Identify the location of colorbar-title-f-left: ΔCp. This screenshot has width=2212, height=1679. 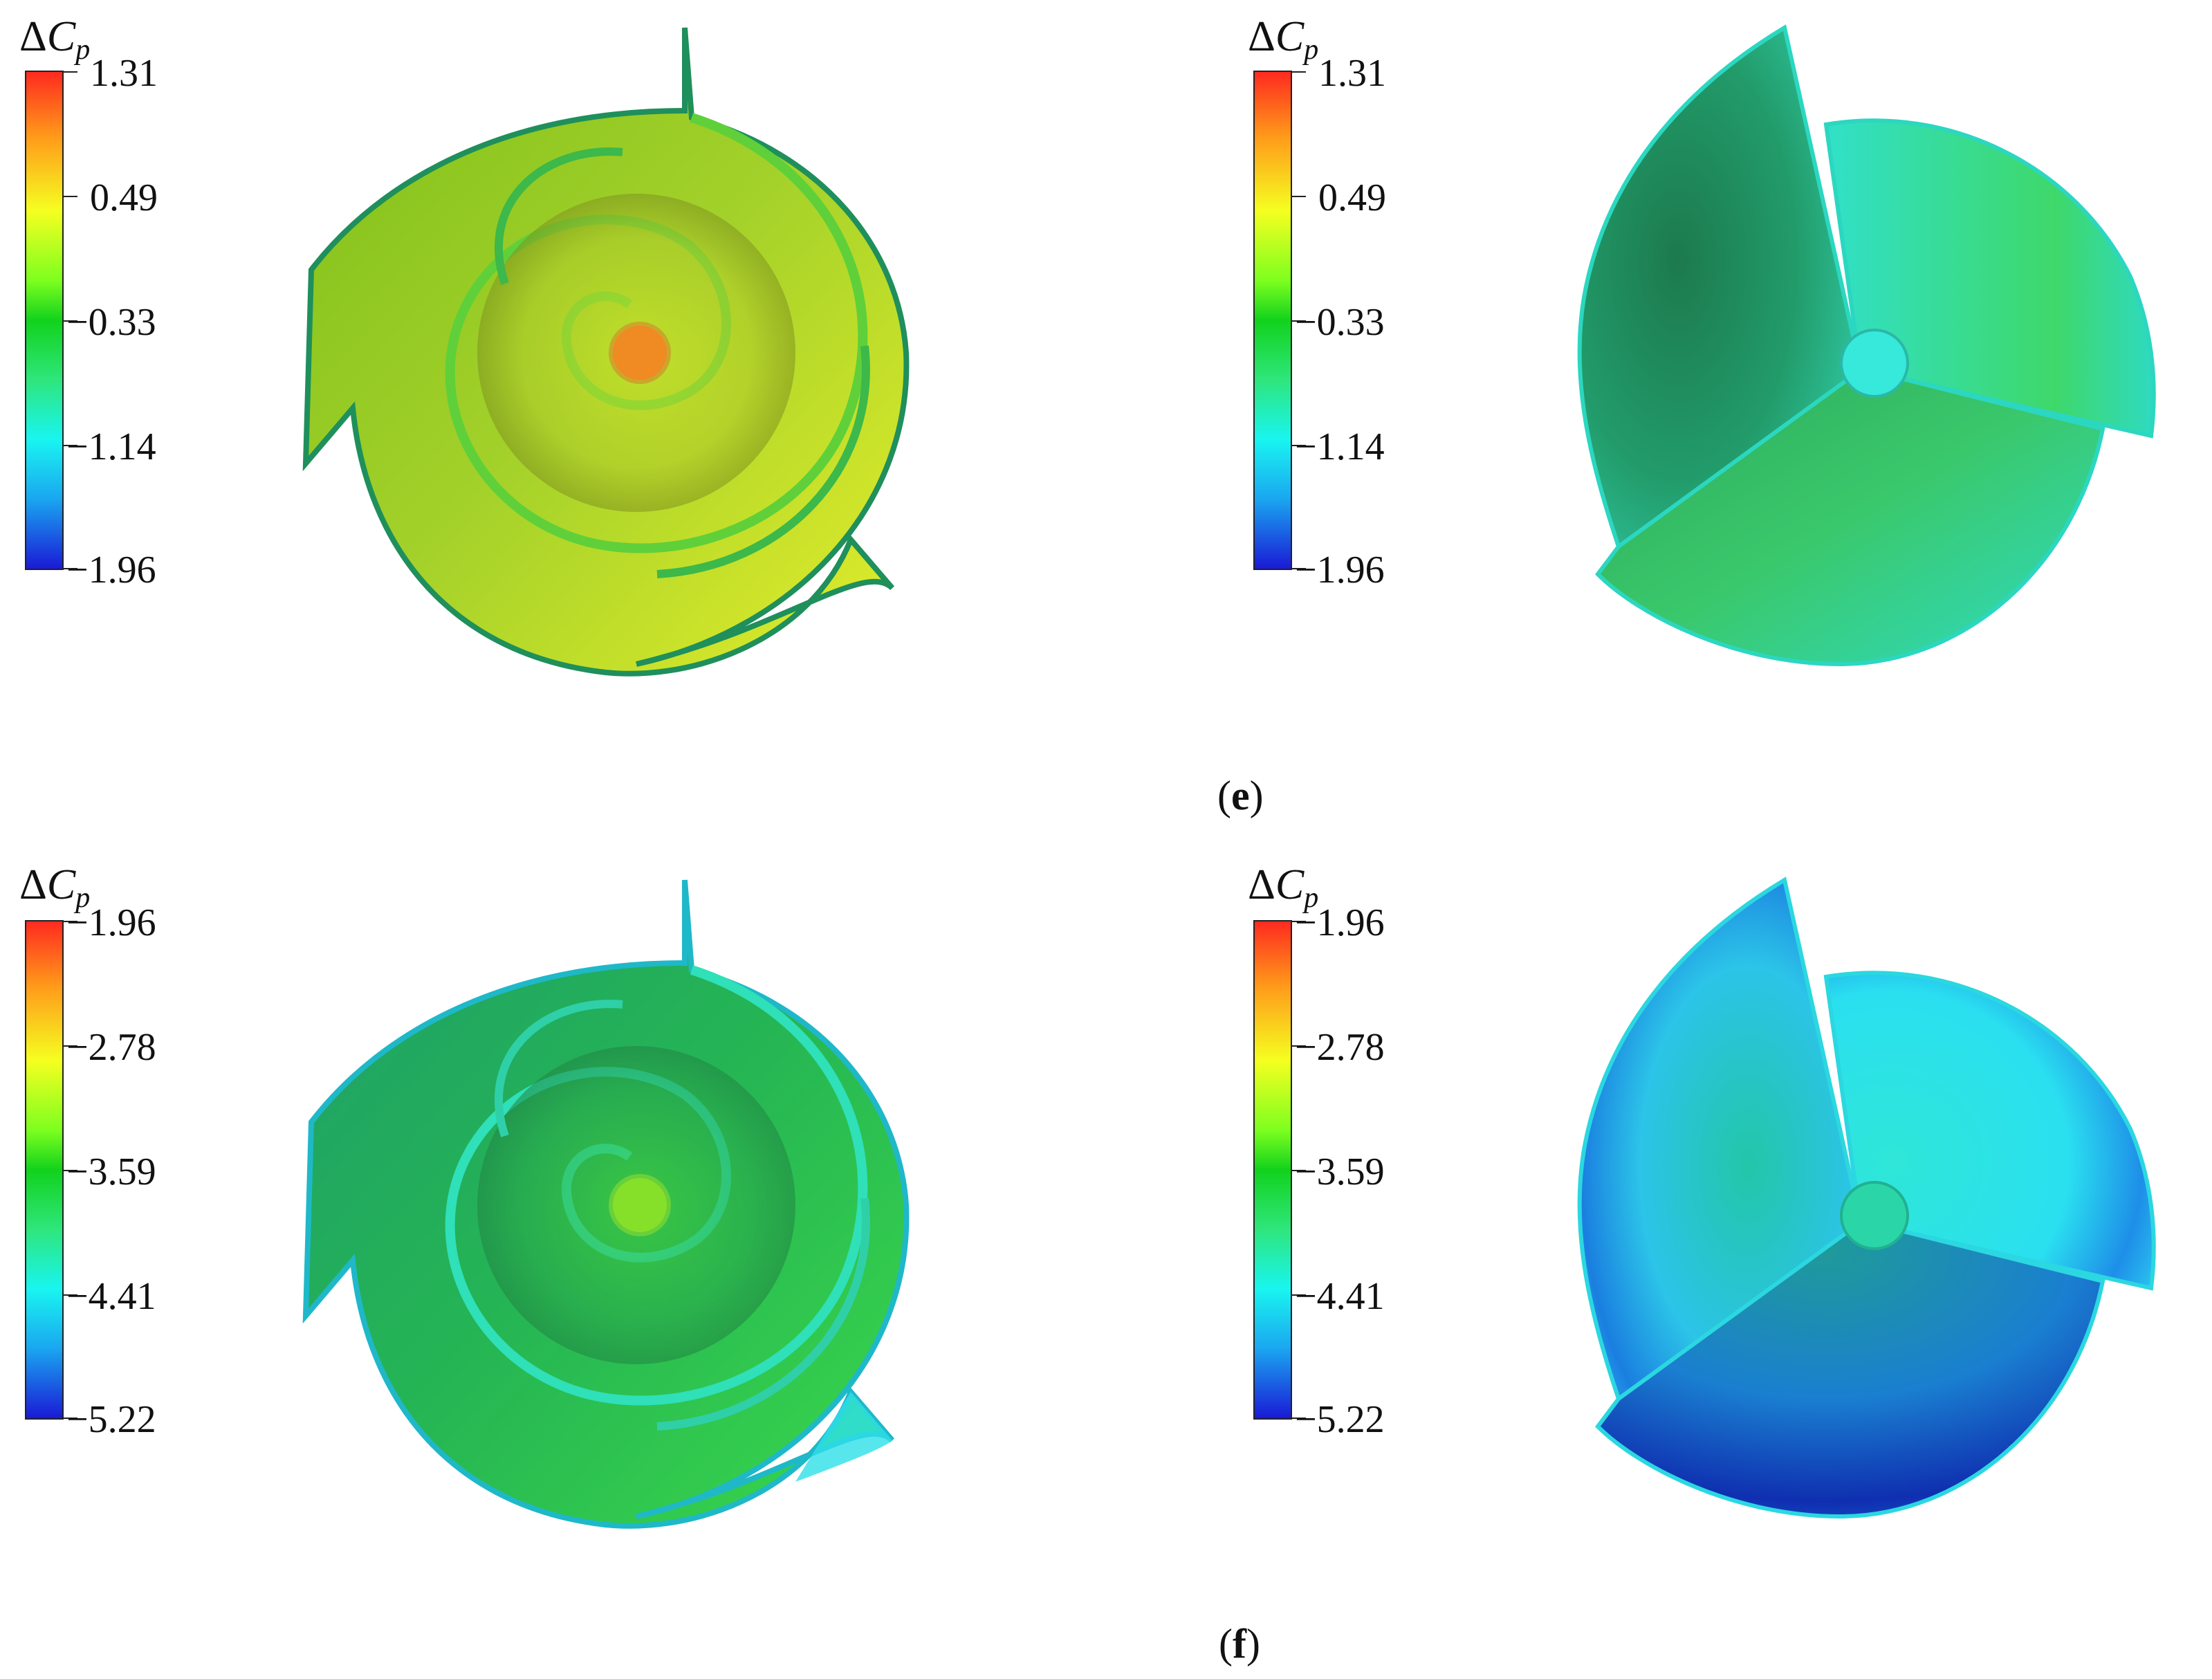
(55, 887).